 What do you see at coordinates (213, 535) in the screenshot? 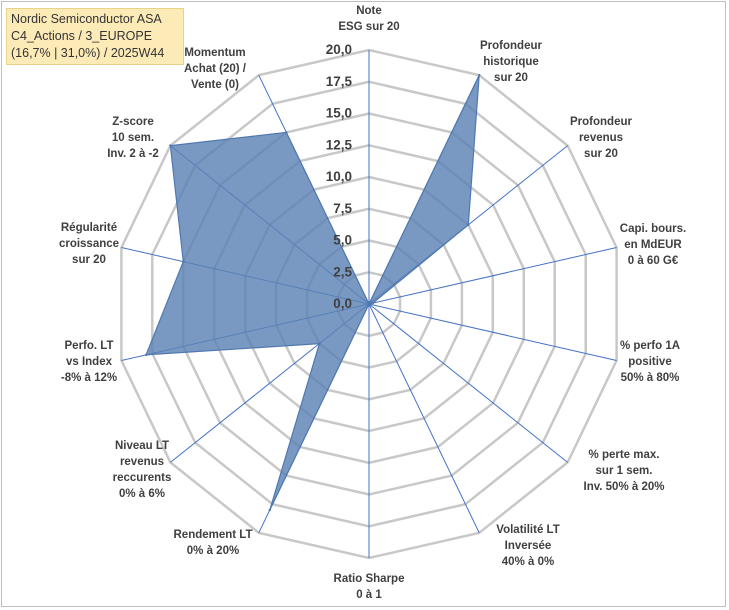
I see `category-label-line: Rendement LT` at bounding box center [213, 535].